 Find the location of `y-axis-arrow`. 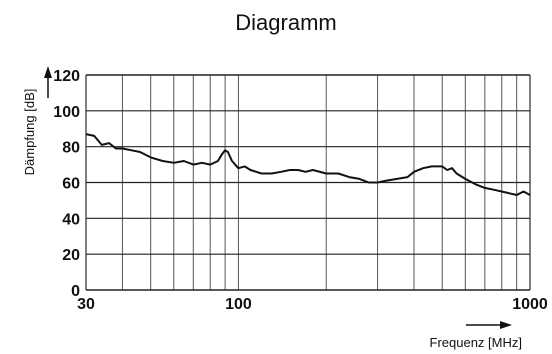

y-axis-arrow is located at coordinates (48, 82).